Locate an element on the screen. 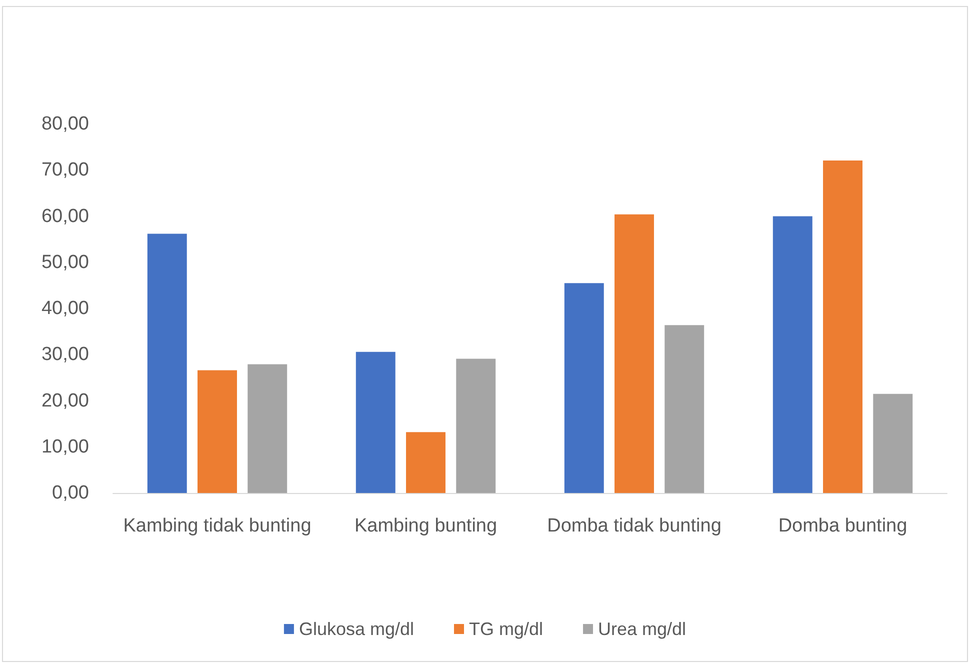 This screenshot has width=973, height=668. legend-label: Glukosa mg/dl is located at coordinates (356, 629).